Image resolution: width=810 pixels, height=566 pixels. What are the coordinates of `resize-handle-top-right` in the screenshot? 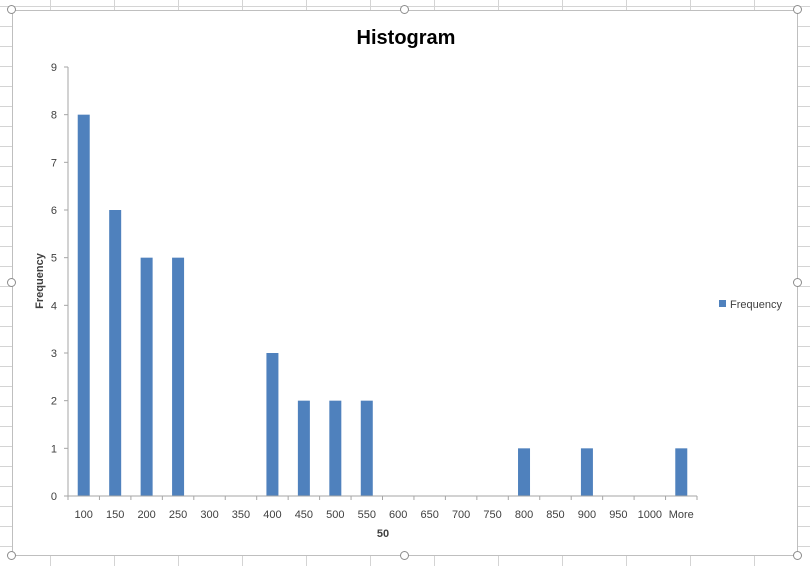 It's located at (797, 9).